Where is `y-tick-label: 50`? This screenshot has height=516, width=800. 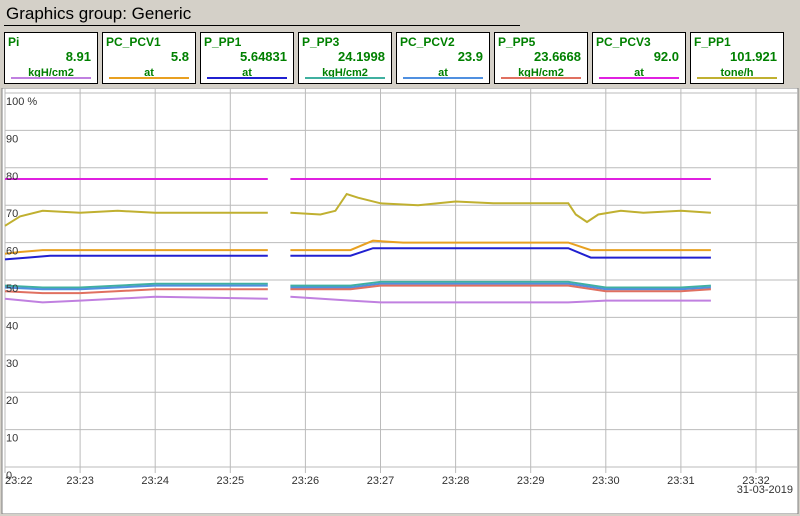 y-tick-label: 50 is located at coordinates (12, 289).